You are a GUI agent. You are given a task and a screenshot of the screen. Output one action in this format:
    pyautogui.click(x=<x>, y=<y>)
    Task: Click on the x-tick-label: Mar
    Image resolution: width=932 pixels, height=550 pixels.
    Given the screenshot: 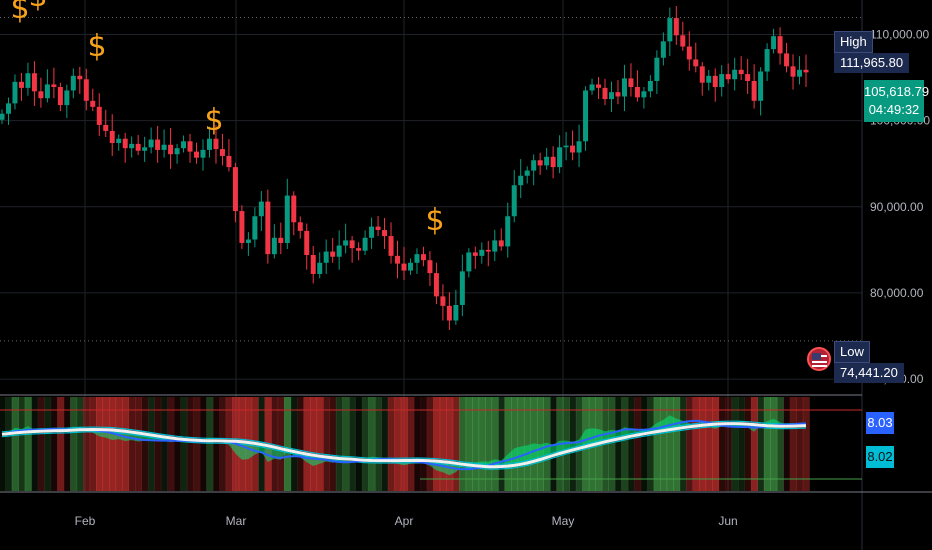 What is the action you would take?
    pyautogui.click(x=236, y=521)
    